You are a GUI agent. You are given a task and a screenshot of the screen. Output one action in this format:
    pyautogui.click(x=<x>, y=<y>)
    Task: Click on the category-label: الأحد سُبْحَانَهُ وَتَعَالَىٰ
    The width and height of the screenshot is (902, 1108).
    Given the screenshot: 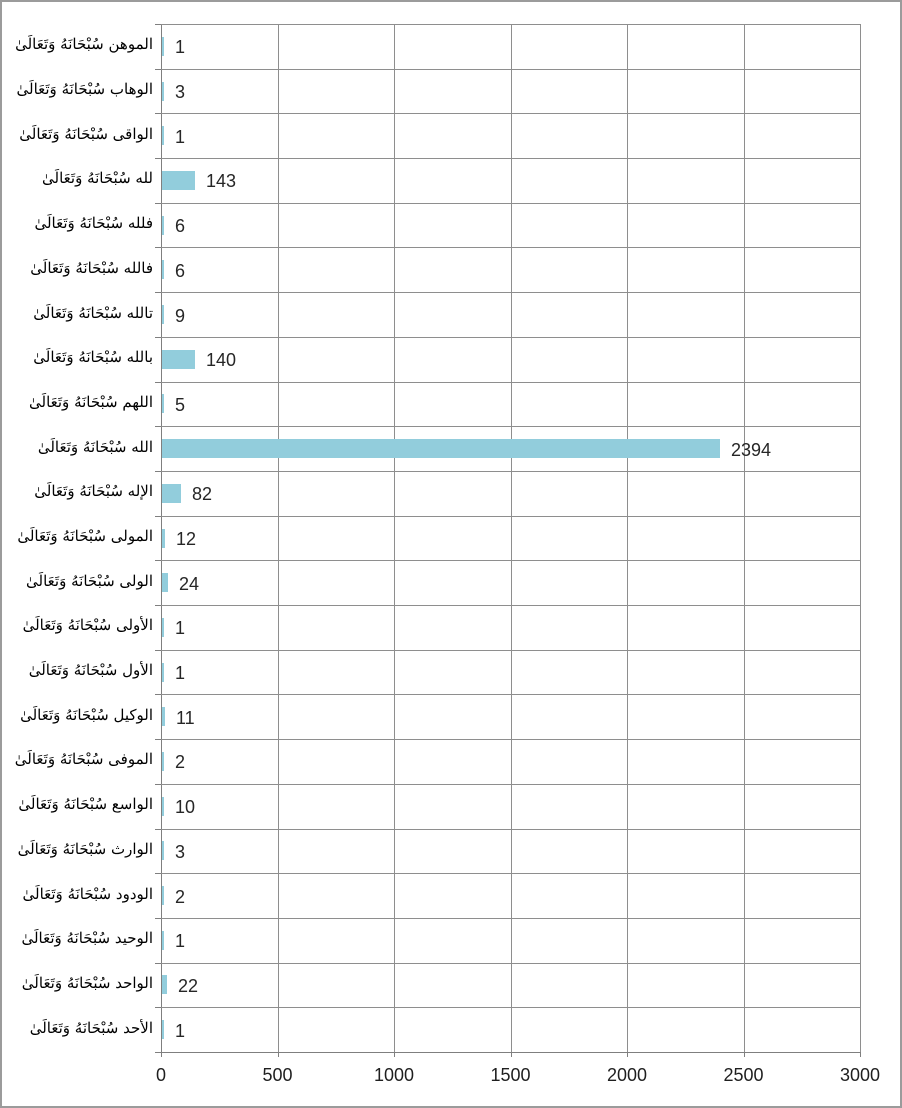 What is the action you would take?
    pyautogui.click(x=91, y=1028)
    